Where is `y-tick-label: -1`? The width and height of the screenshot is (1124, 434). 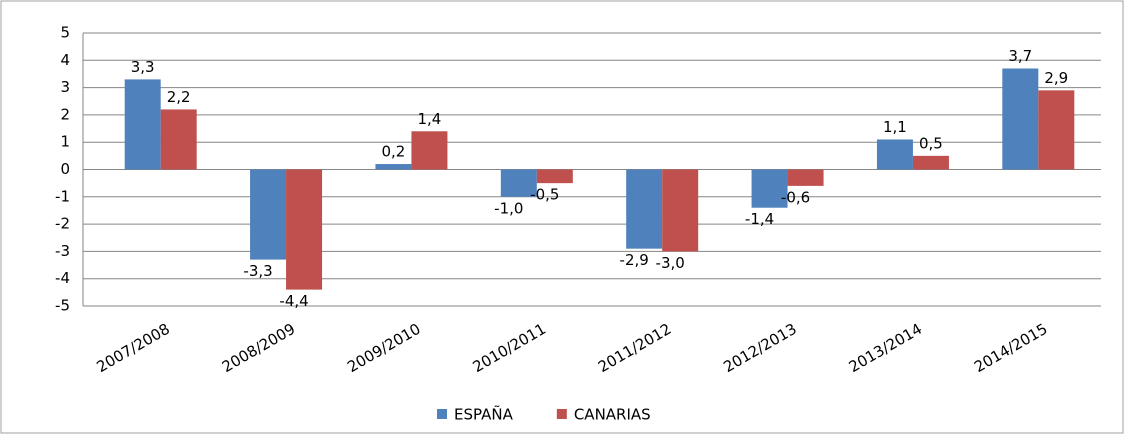
y-tick-label: -1 is located at coordinates (62, 196).